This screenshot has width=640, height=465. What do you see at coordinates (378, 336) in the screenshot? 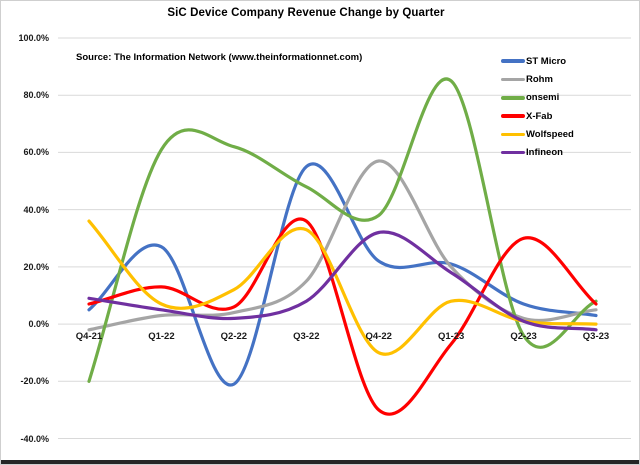
I see `x-axis-tick-label: Q4-22` at bounding box center [378, 336].